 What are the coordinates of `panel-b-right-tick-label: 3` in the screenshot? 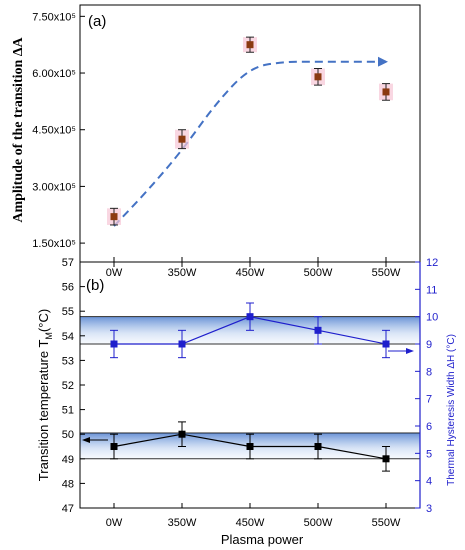 It's located at (429, 509).